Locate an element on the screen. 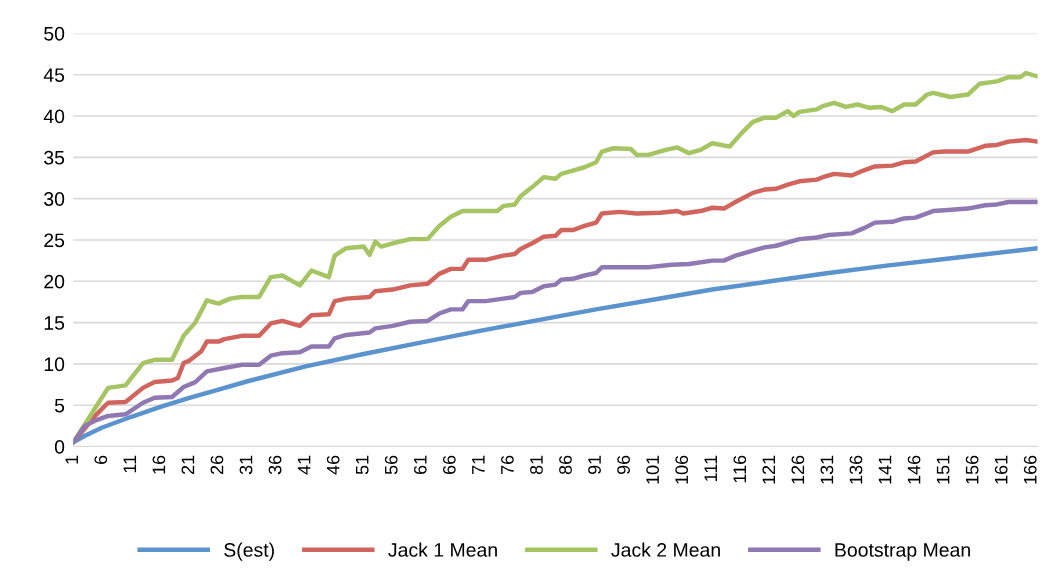 The width and height of the screenshot is (1062, 586). x-tick-label: 146 is located at coordinates (914, 469).